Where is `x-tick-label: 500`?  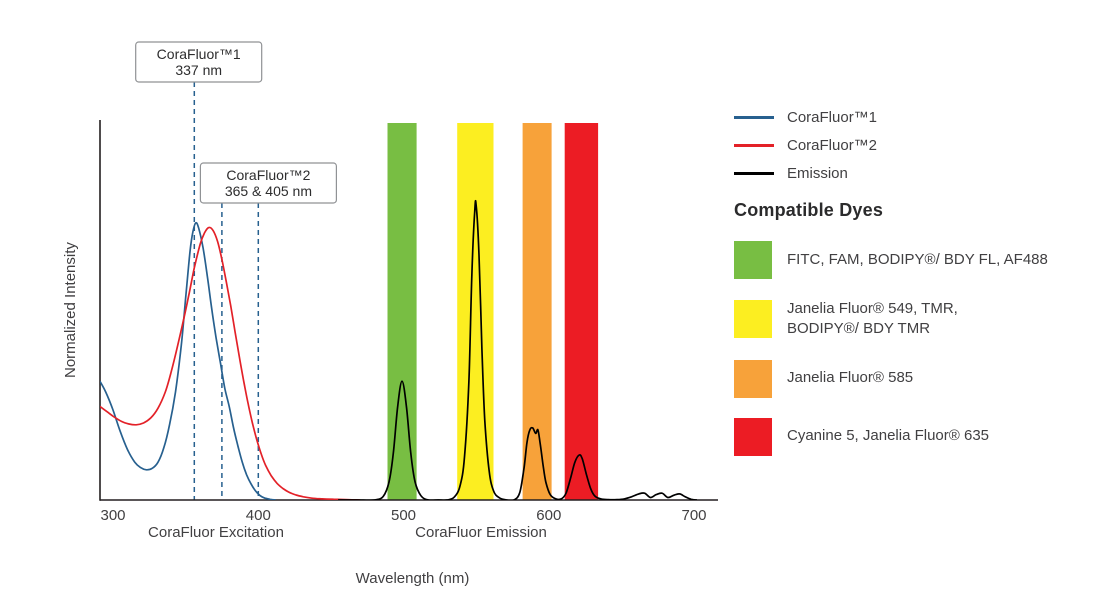
x-tick-label: 500 is located at coordinates (403, 515).